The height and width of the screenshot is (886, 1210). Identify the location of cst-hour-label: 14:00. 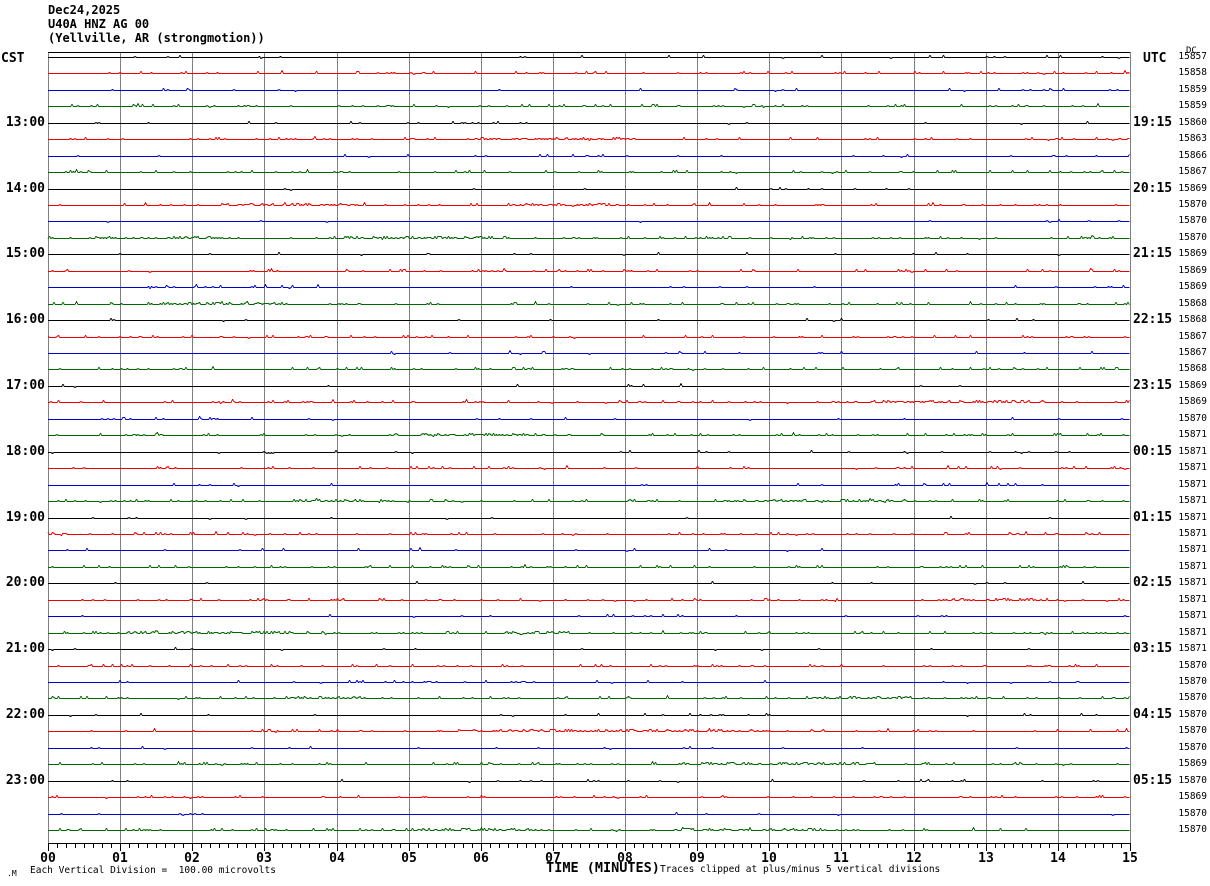
(25, 188).